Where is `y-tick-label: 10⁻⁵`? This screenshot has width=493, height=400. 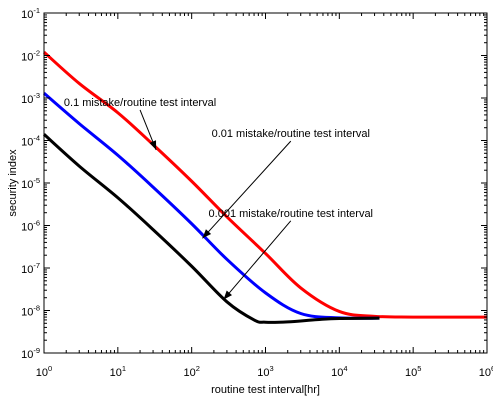
y-tick-label: 10⁻⁵ is located at coordinates (30, 183).